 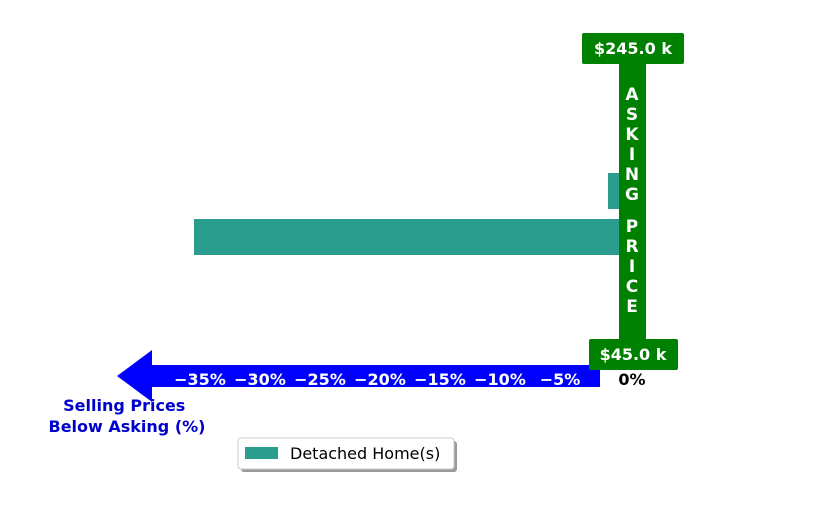 I want to click on price-bottom-label: $45.0 k, so click(x=633, y=354).